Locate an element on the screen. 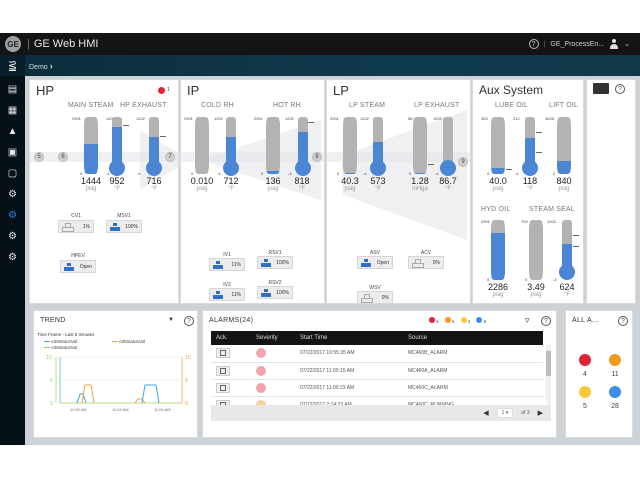 Image resolution: width=640 pixels, height=480 pixels. panel-title: IP is located at coordinates (193, 90).